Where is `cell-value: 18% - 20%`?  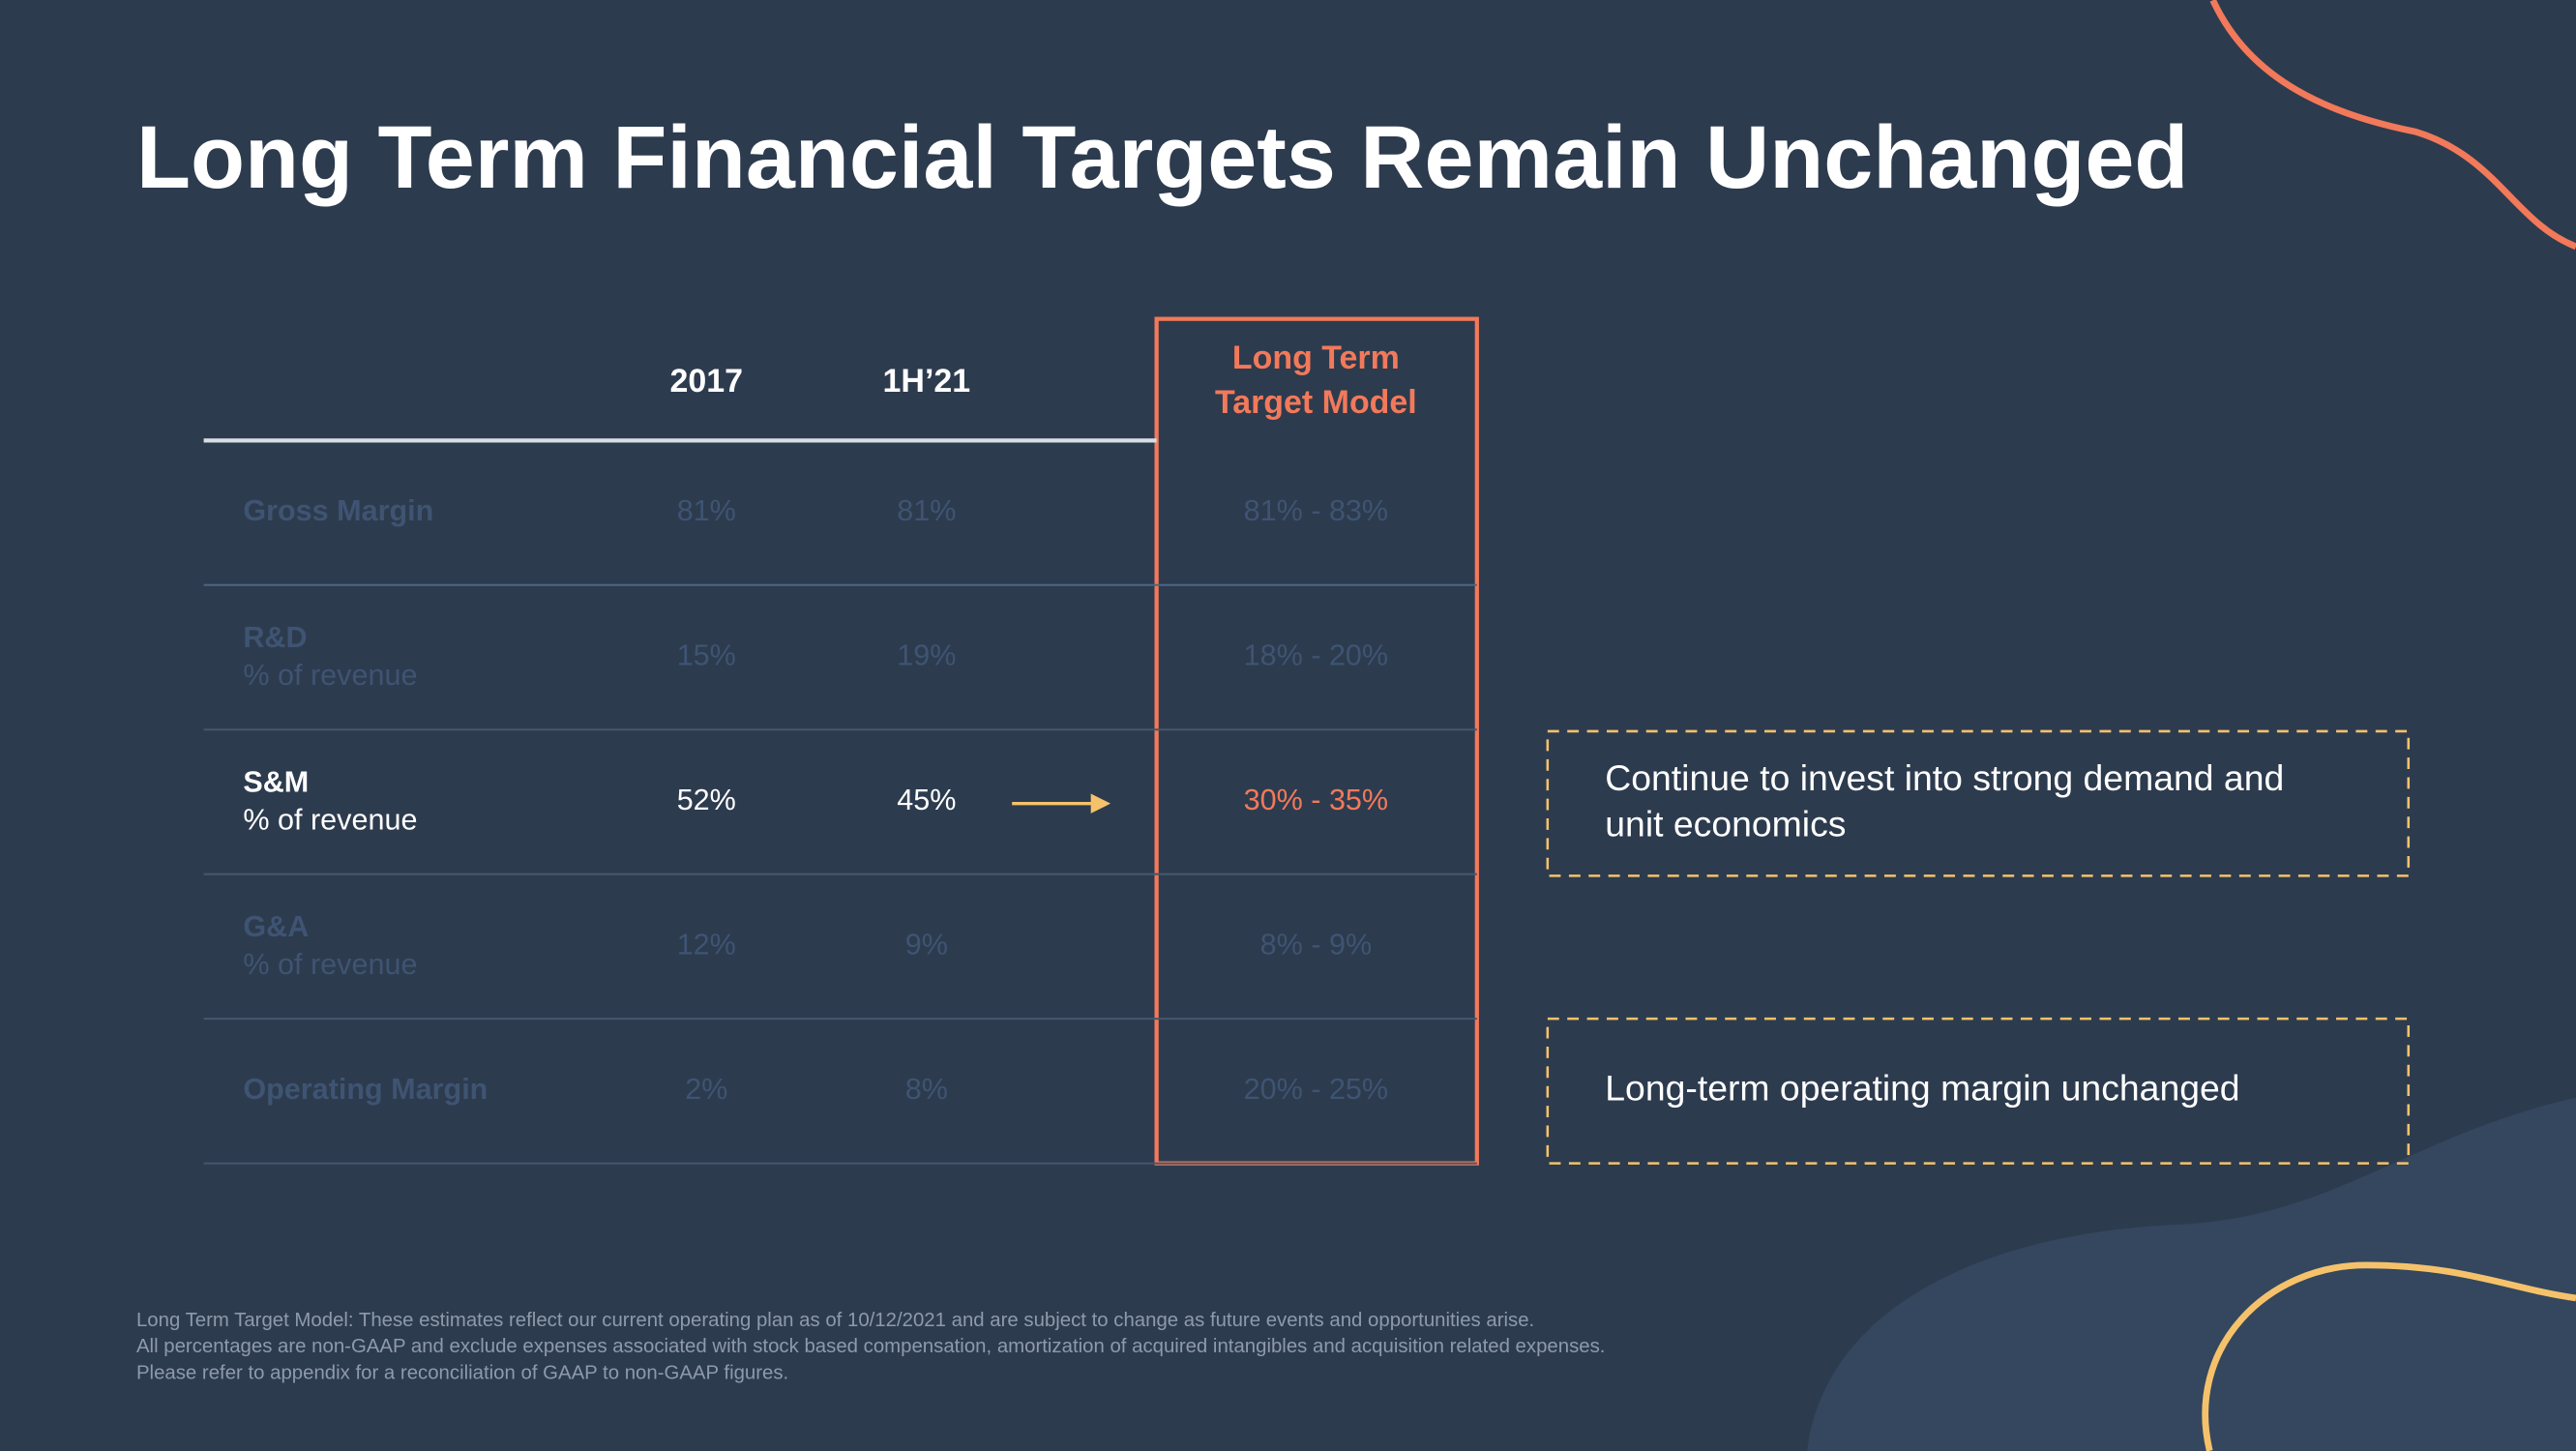 cell-value: 18% - 20% is located at coordinates (1316, 655).